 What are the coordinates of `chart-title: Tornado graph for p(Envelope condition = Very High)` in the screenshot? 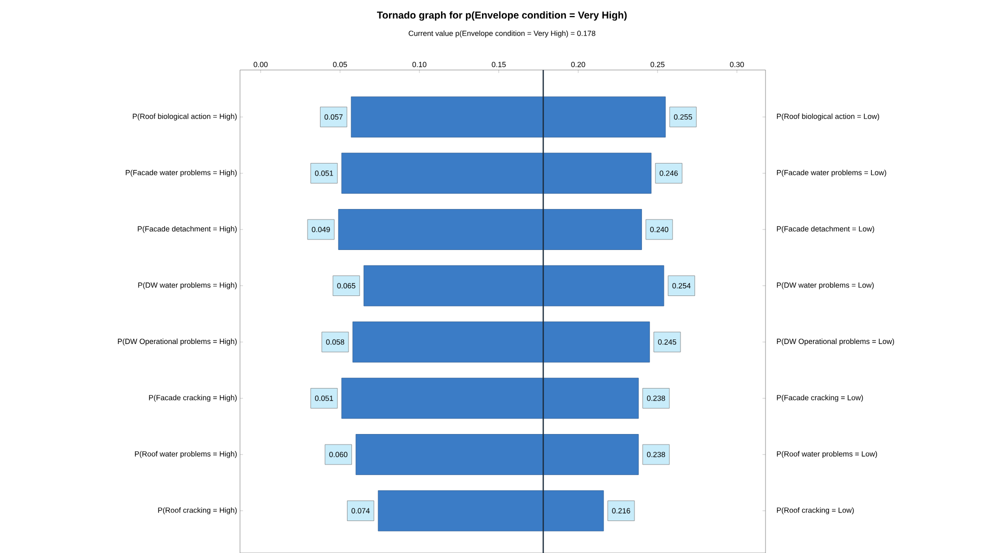 It's located at (501, 16).